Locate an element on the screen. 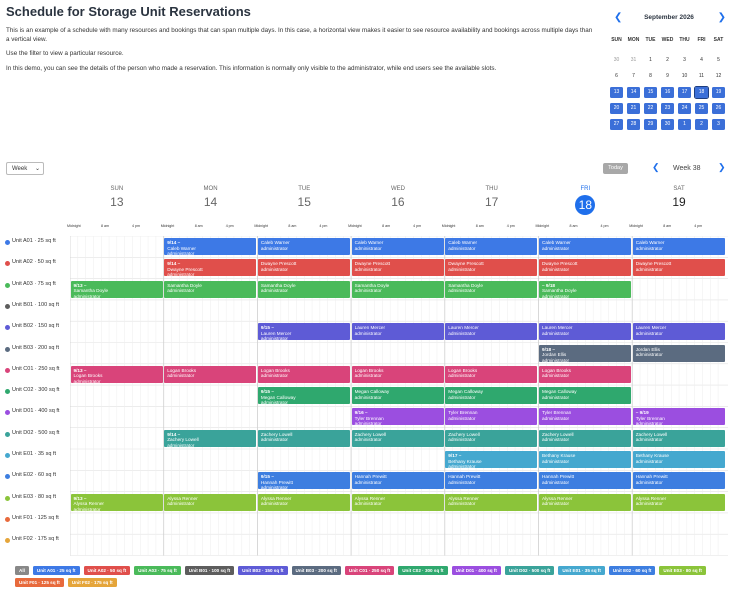  calendar-day: 8 is located at coordinates (650, 76).